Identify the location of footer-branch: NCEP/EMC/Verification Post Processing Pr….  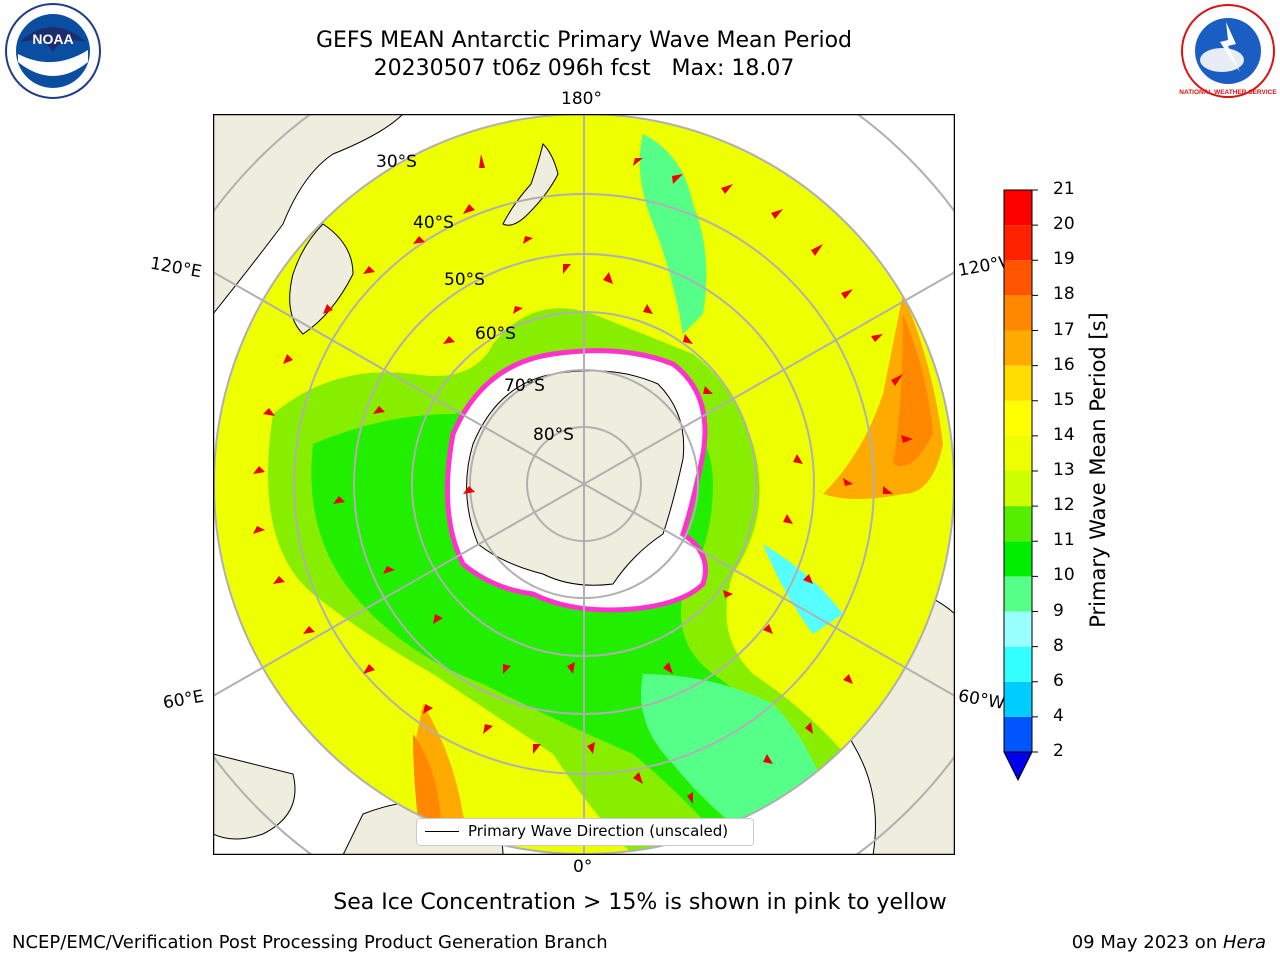
(310, 942).